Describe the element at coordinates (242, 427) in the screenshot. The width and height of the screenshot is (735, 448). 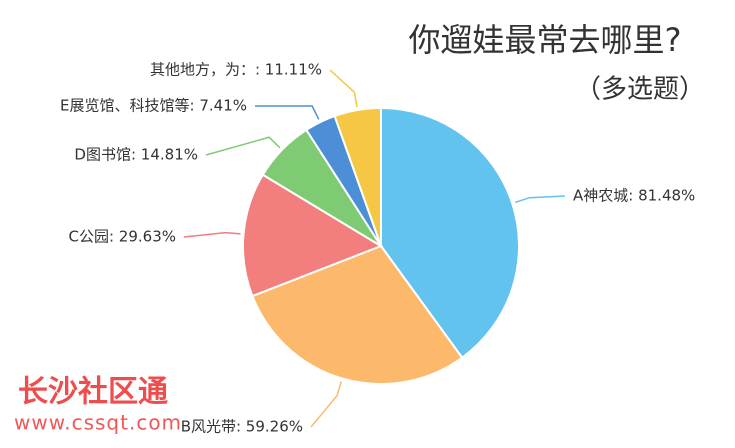
I see `data-label: B风光带: 59.26%` at that location.